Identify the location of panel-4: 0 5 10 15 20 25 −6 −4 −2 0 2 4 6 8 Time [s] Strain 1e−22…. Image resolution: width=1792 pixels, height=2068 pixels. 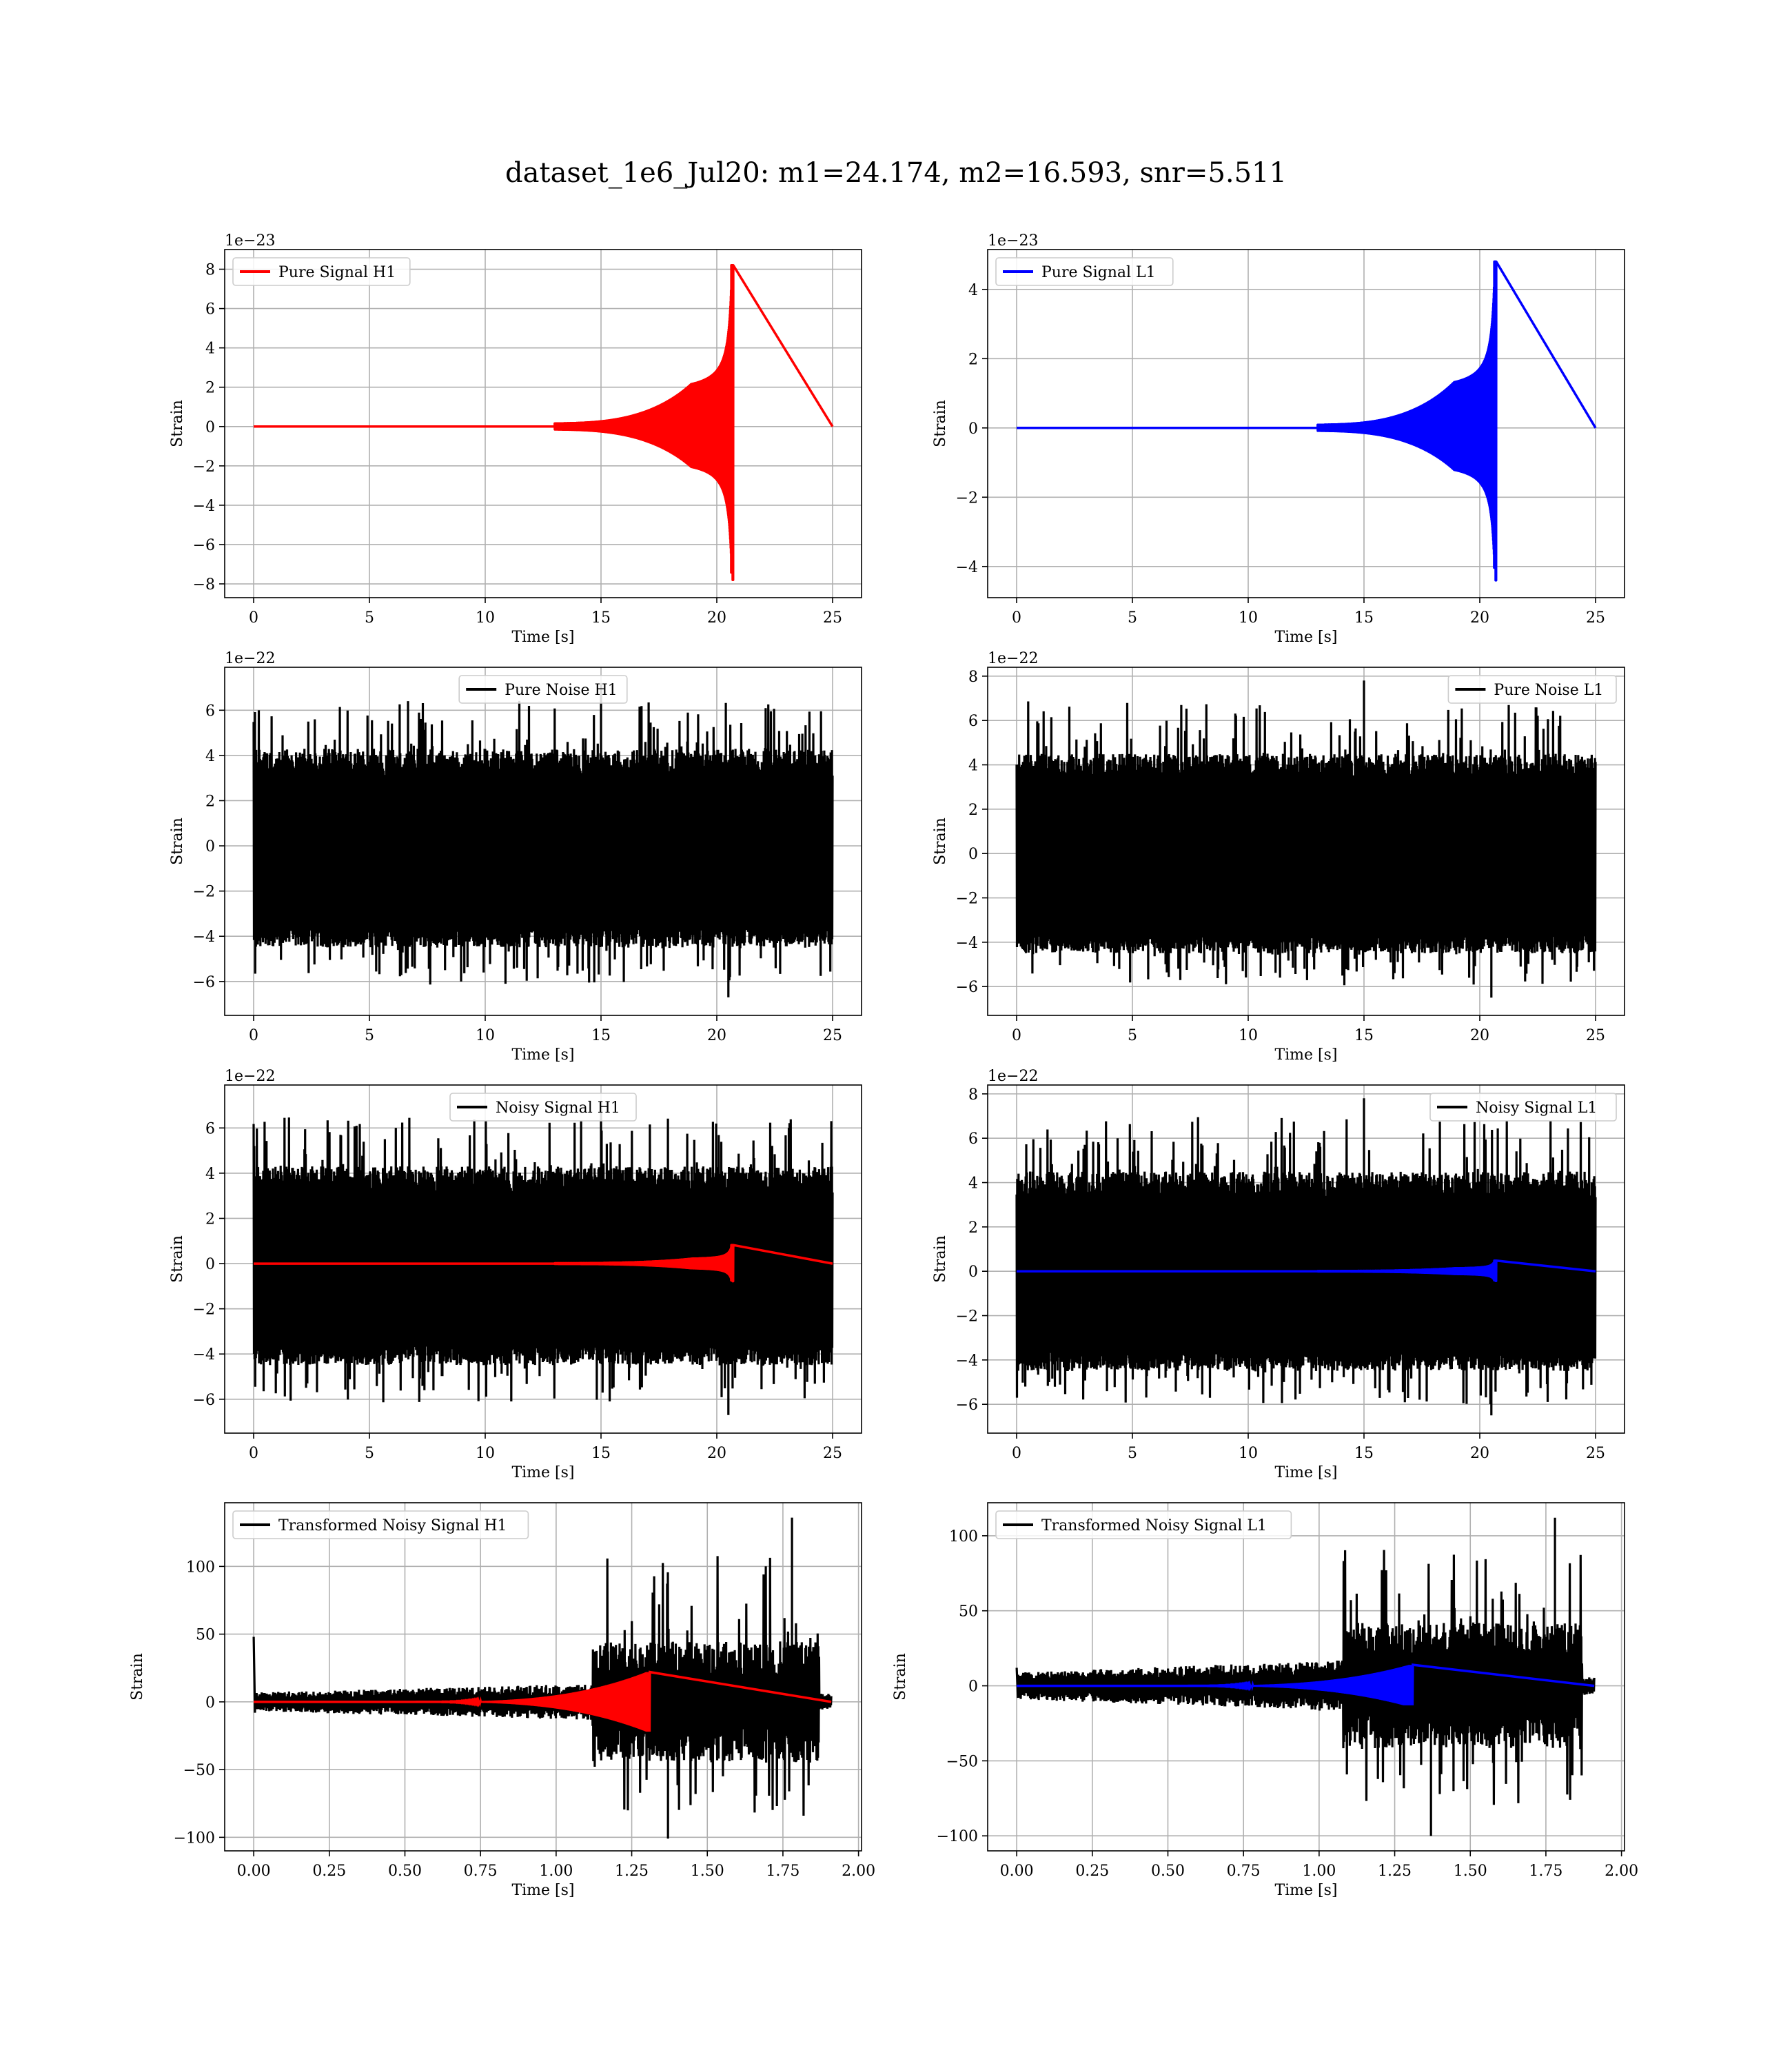
(1278, 857).